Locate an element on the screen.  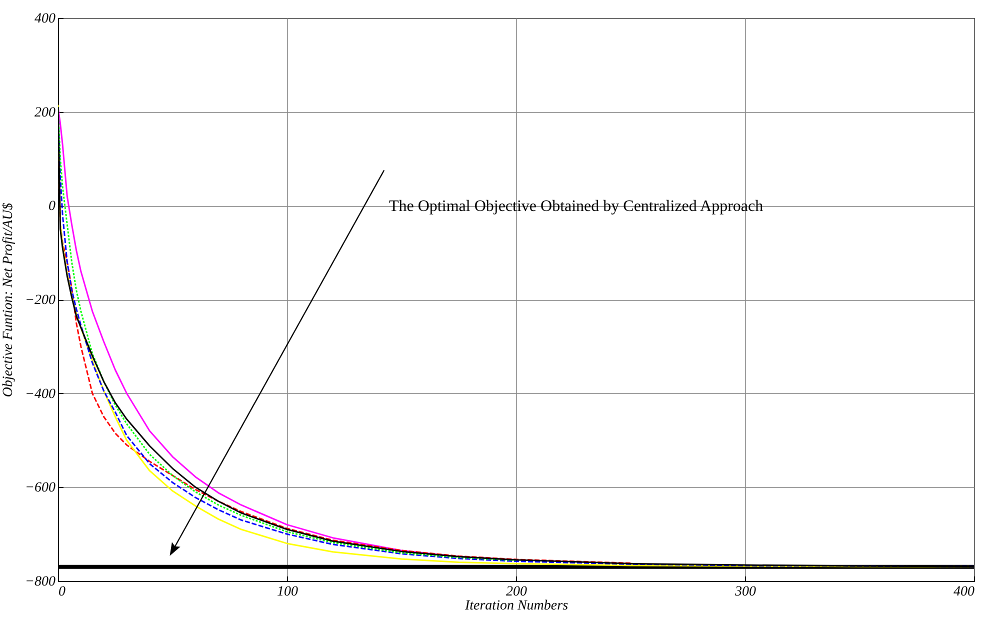
y-tick-label: 400 is located at coordinates (45, 19).